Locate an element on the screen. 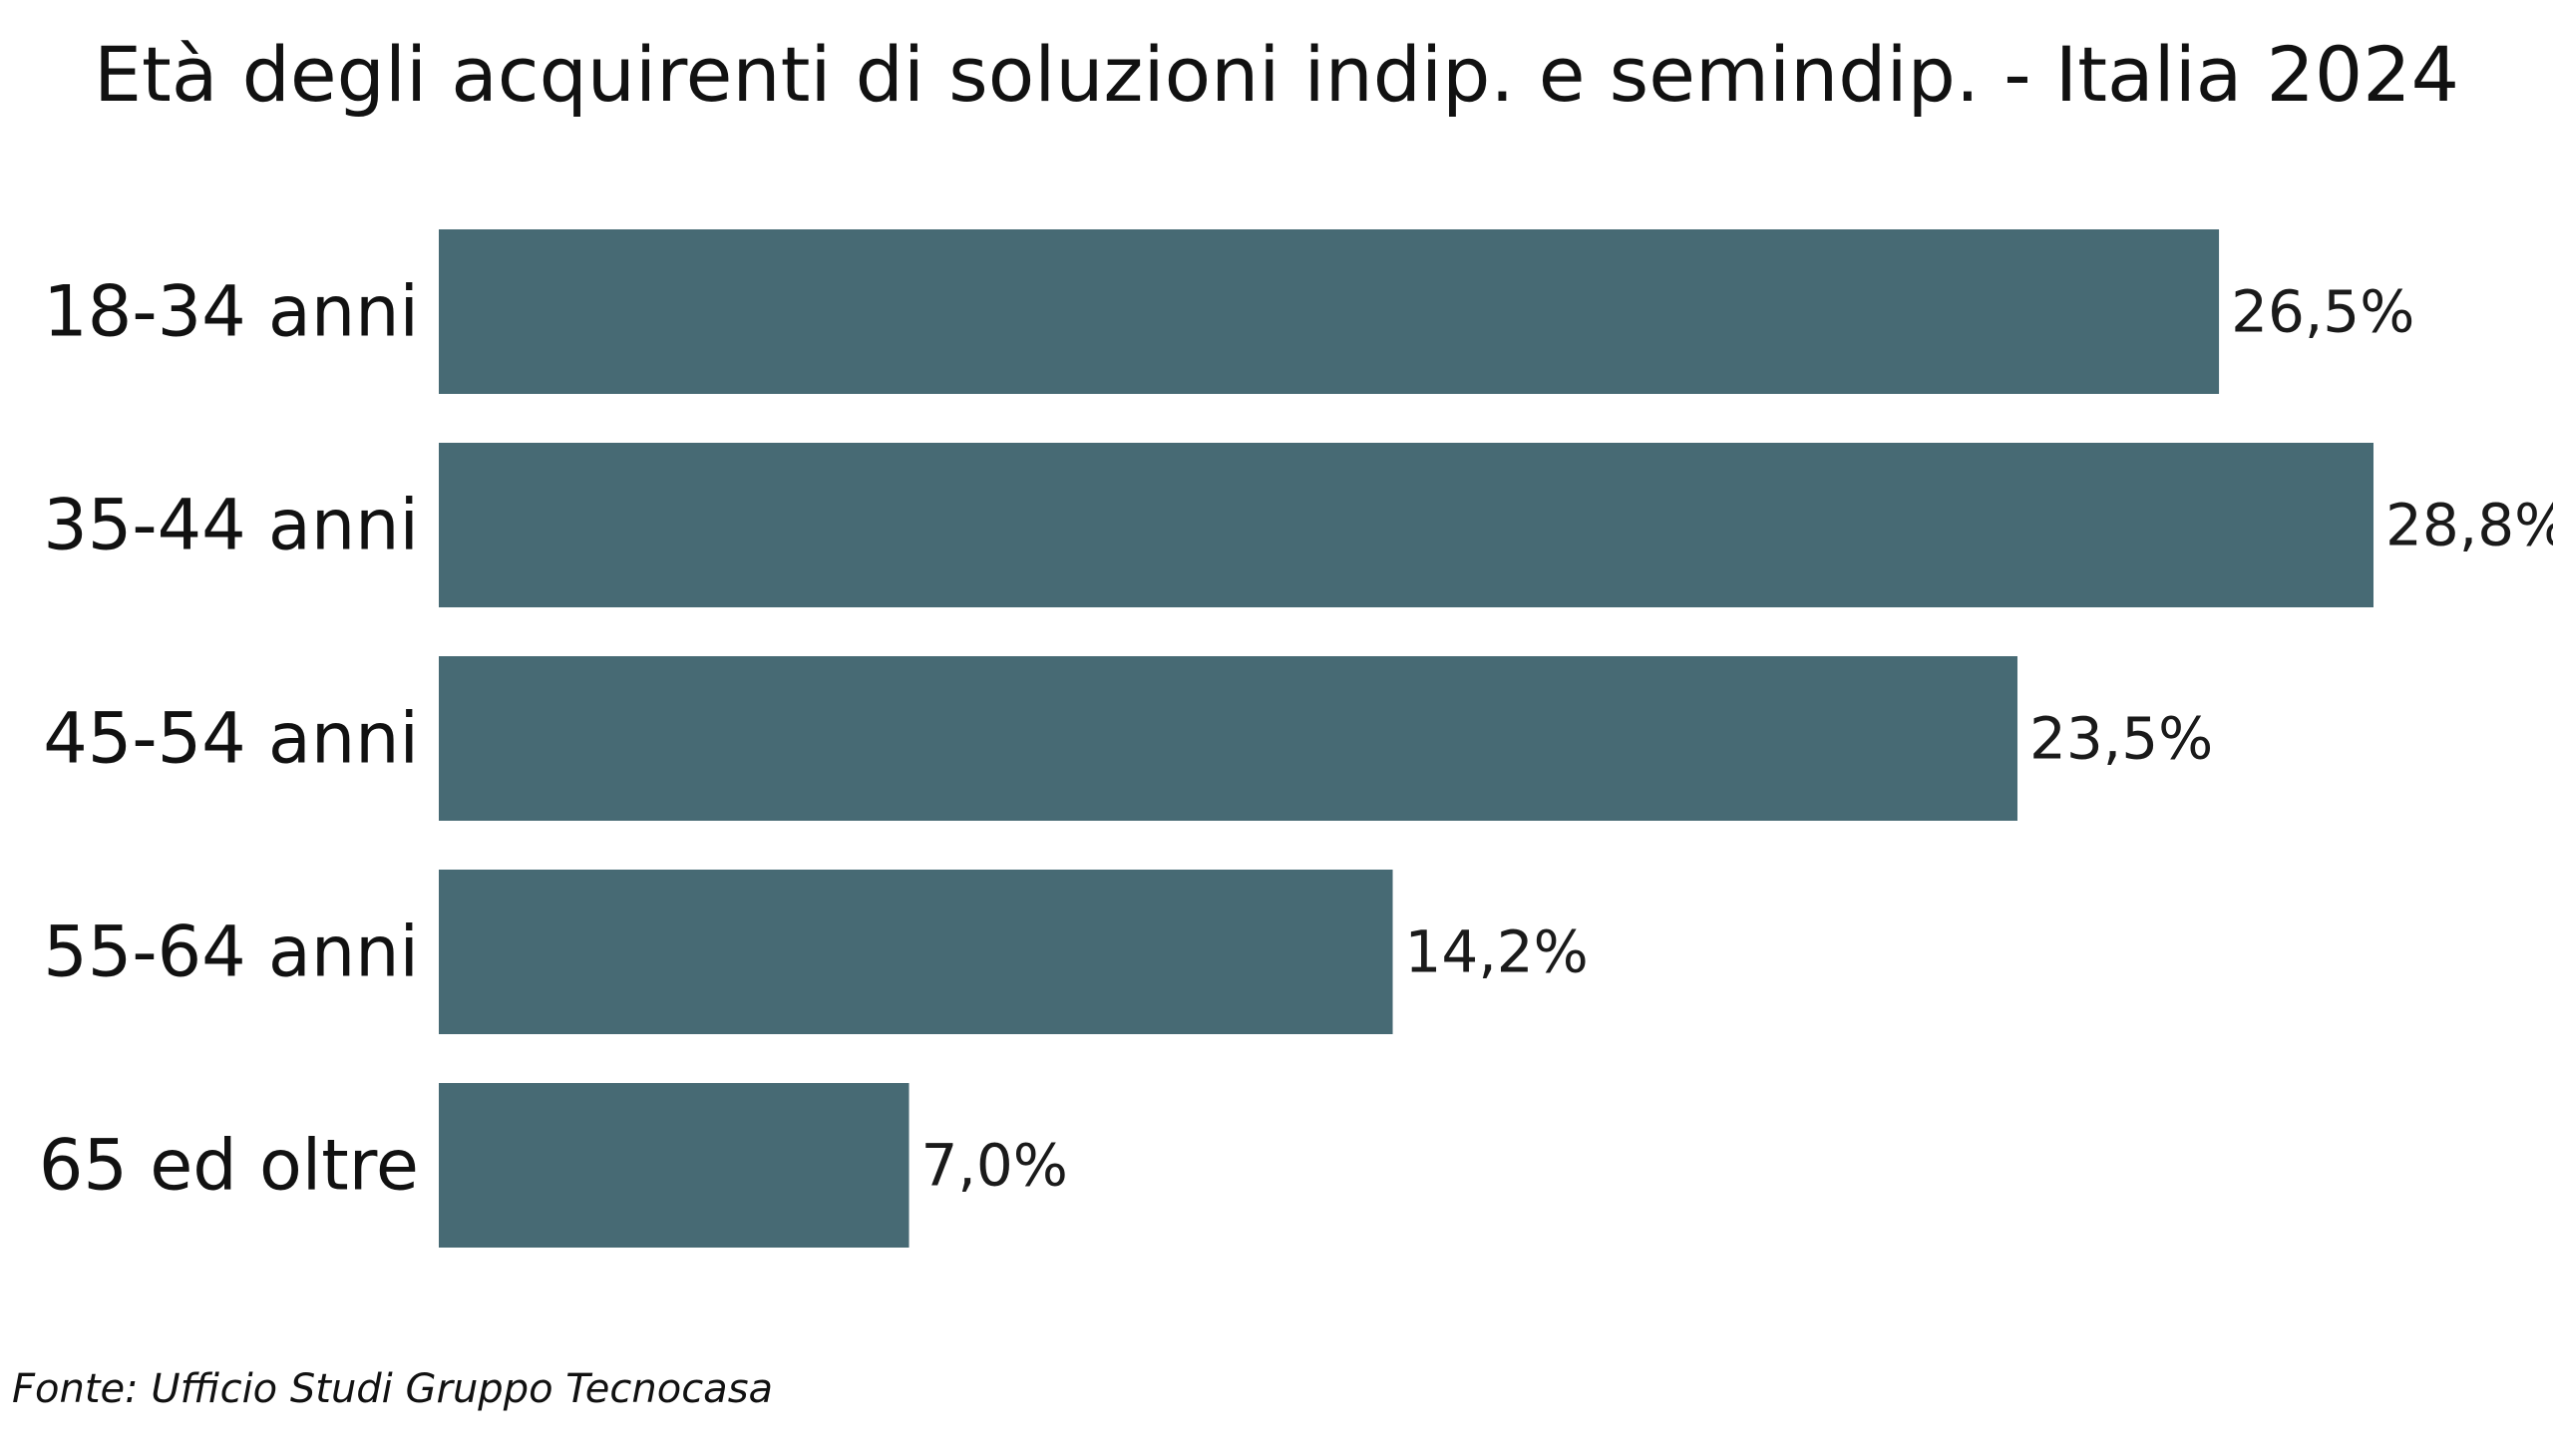  category-label-5: 65 ed oltre is located at coordinates (229, 1166).